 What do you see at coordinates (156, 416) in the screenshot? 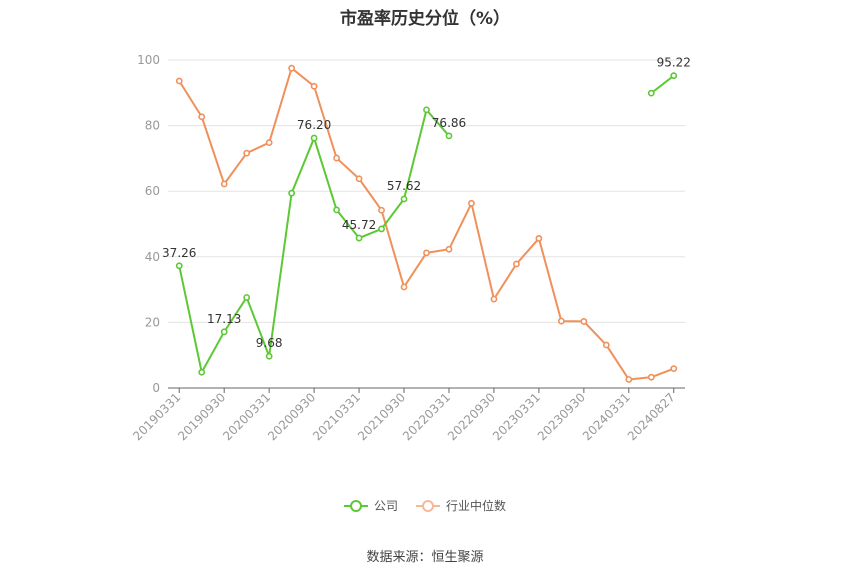
I see `x-tick-label: 20190331` at bounding box center [156, 416].